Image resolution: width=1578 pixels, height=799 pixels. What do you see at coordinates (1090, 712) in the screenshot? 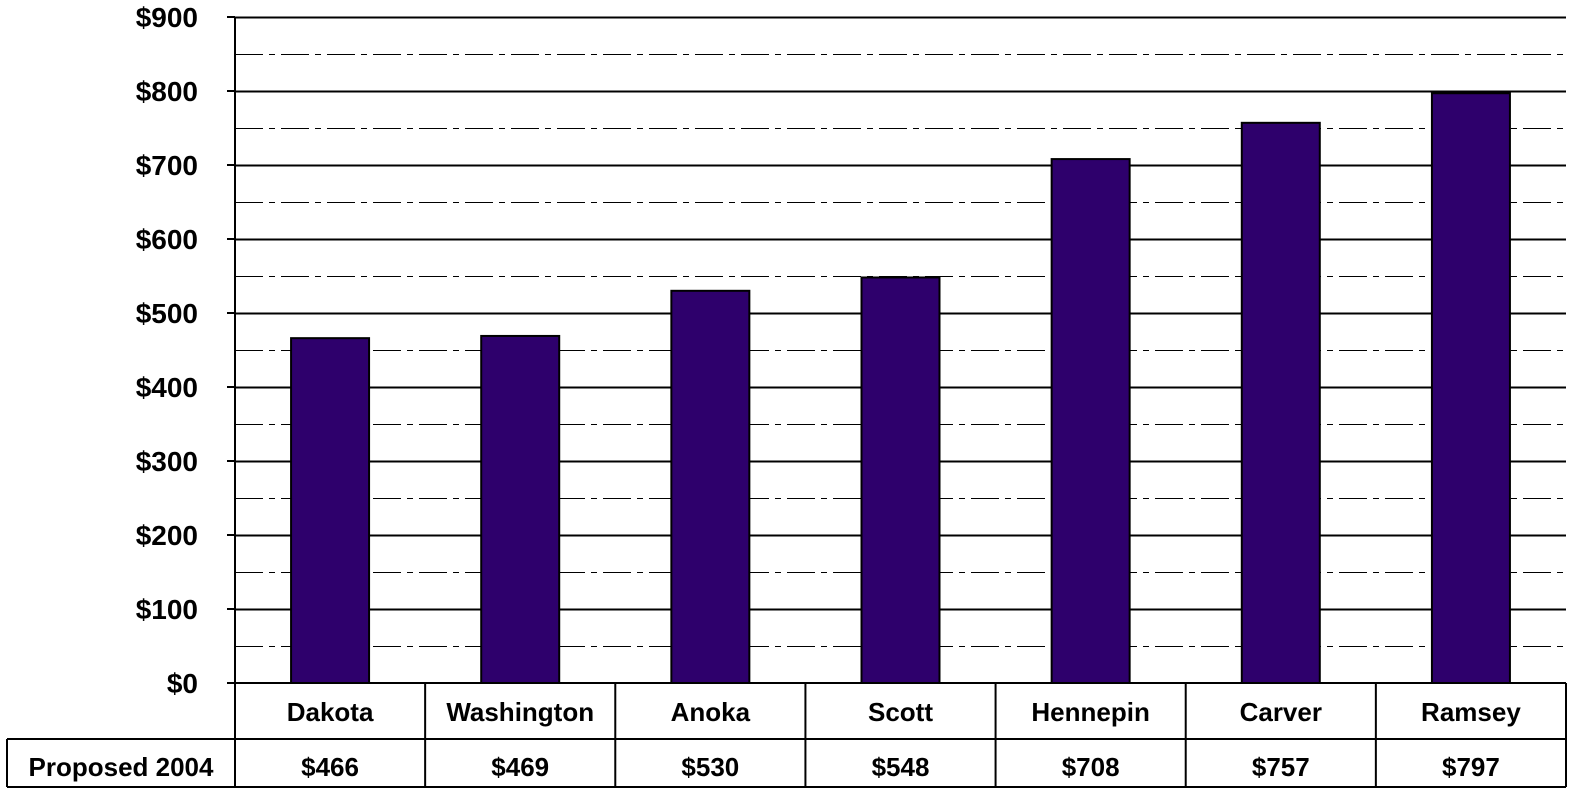
I see `category-label: Hennepin` at bounding box center [1090, 712].